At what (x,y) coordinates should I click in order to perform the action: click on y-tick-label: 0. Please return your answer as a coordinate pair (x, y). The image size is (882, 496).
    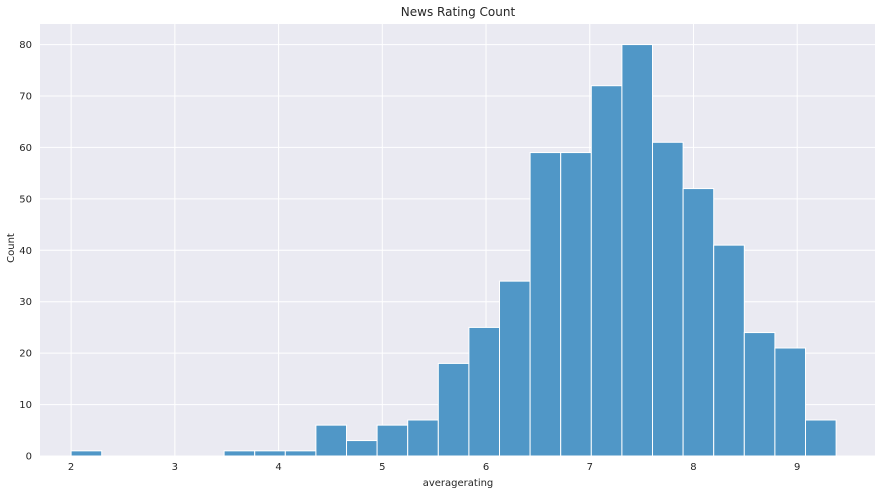
    Looking at the image, I should click on (29, 457).